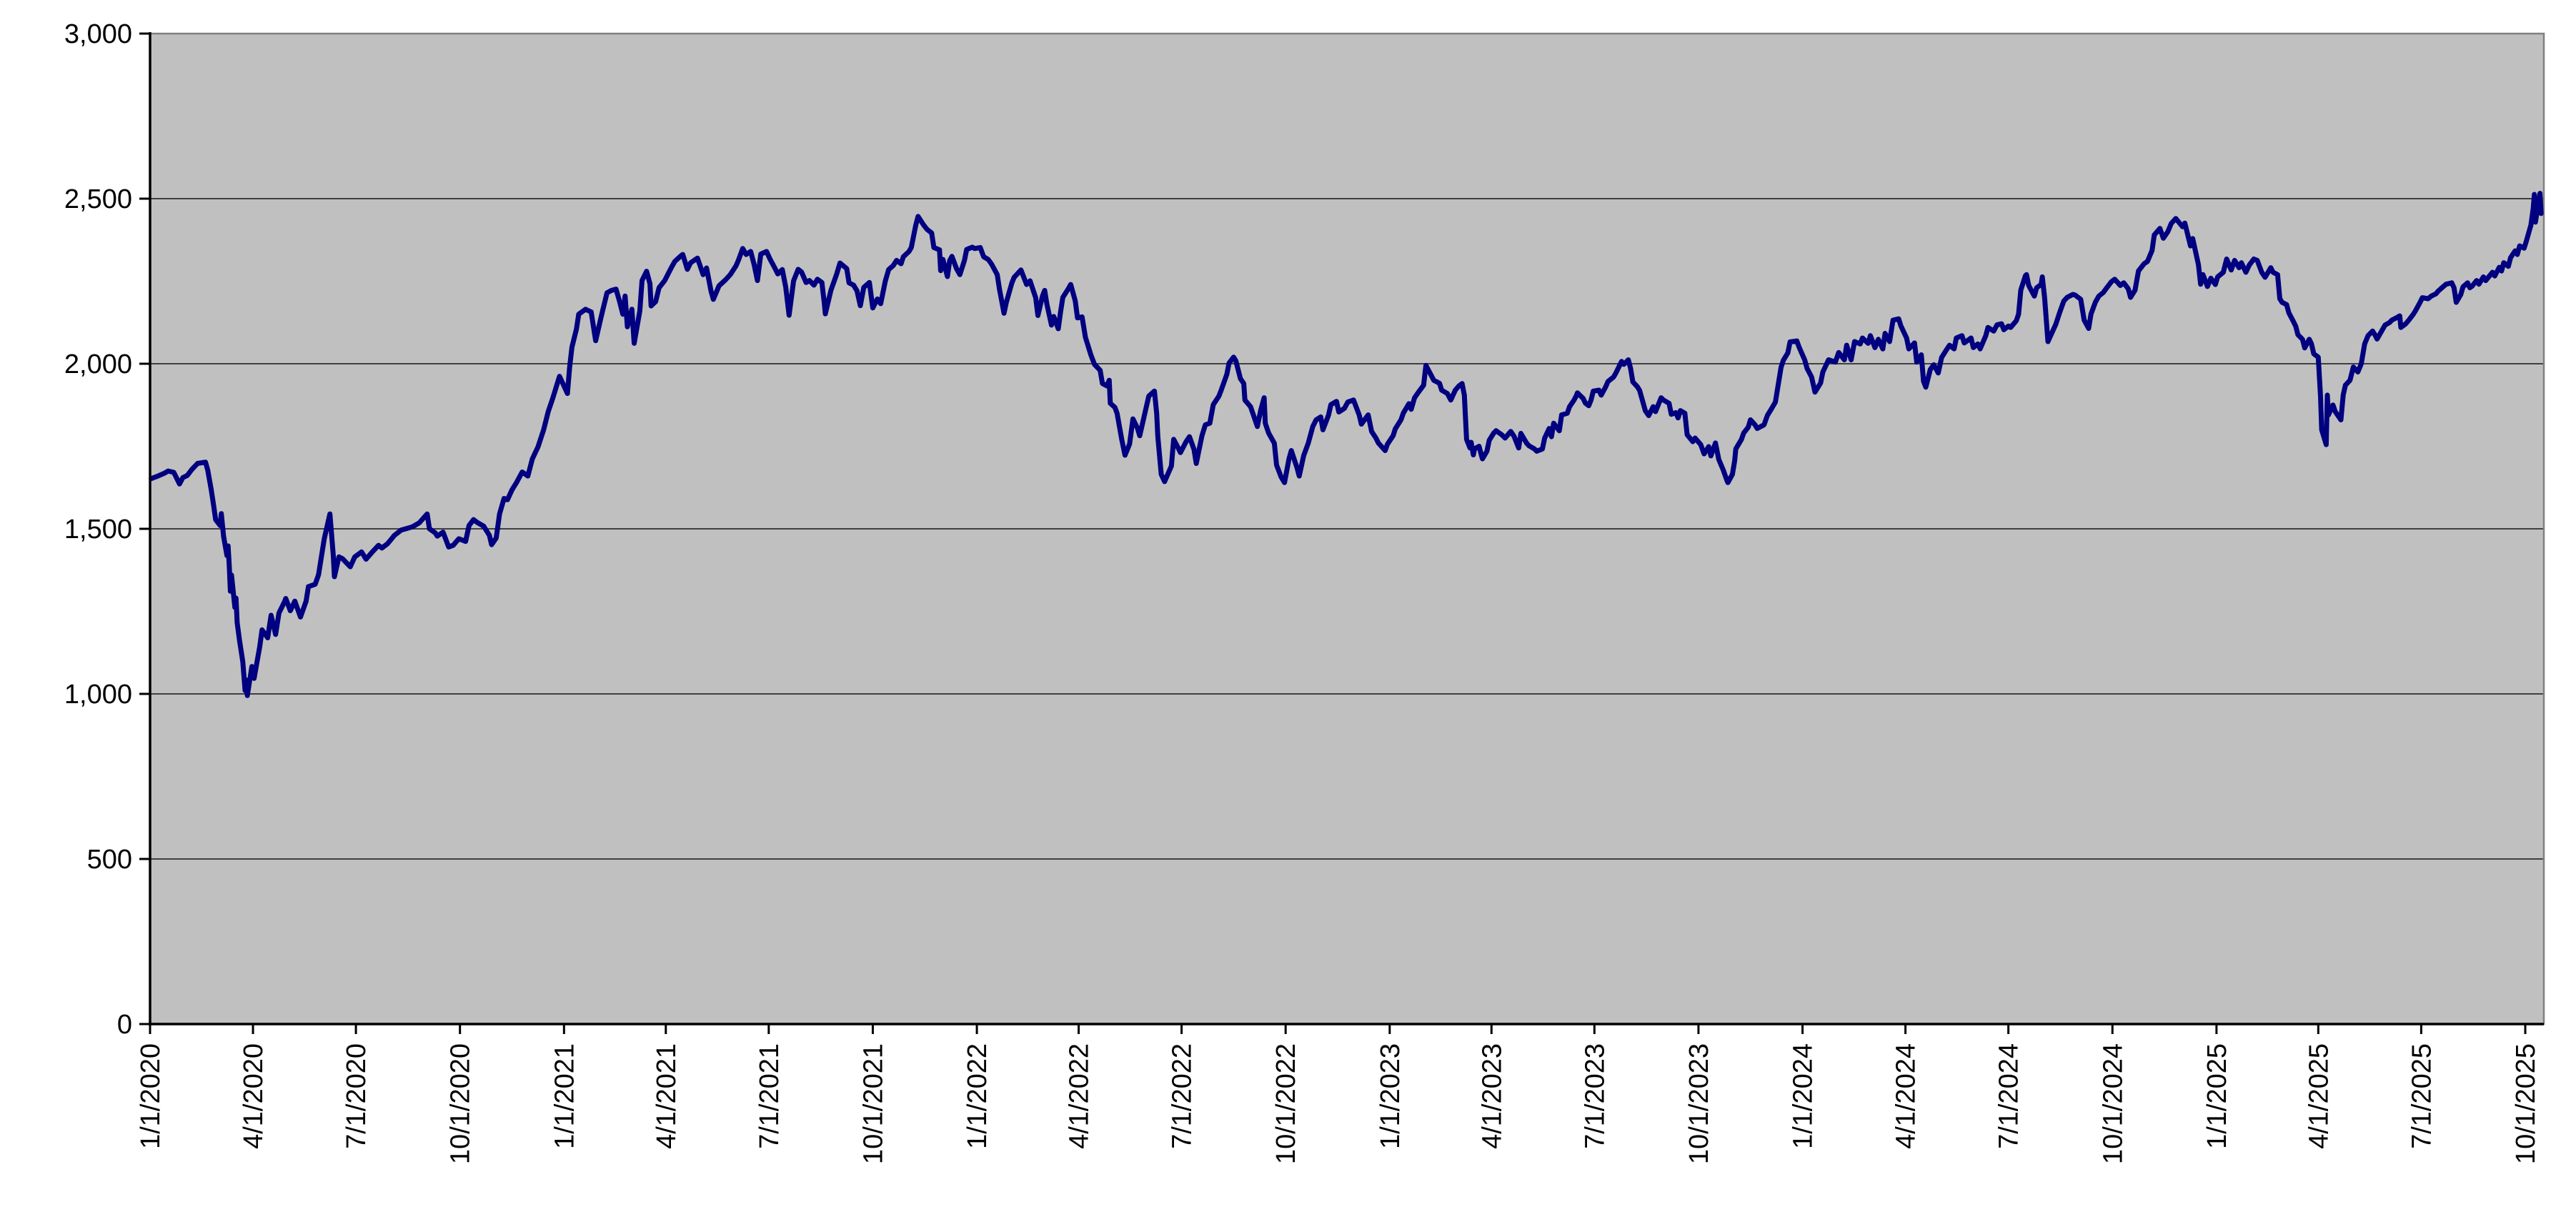 This screenshot has width=2576, height=1227. Describe the element at coordinates (98, 695) in the screenshot. I see `y-tick-label: 1,000` at that location.